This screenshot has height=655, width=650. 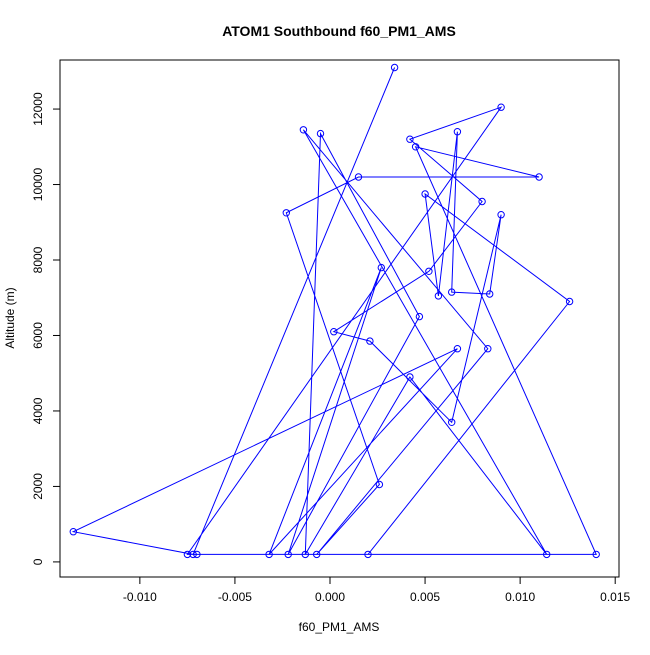 I want to click on y-tick-label: 0, so click(x=38, y=561).